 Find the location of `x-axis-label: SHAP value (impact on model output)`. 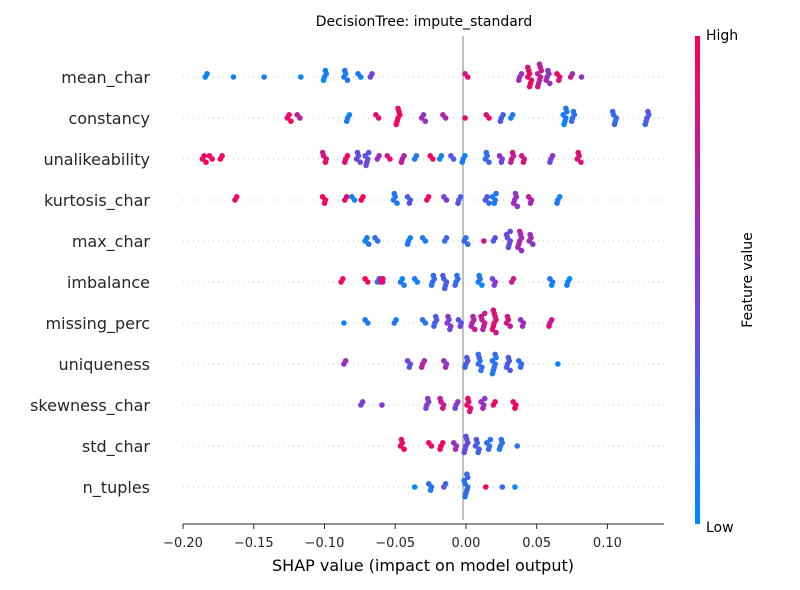

x-axis-label: SHAP value (impact on model output) is located at coordinates (423, 565).